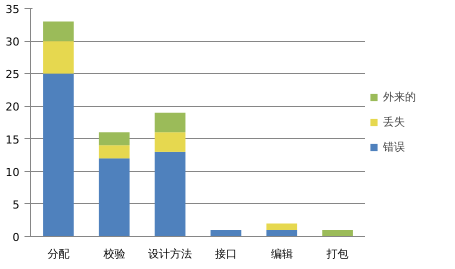 The width and height of the screenshot is (455, 269). I want to click on y-tick-label: 35, so click(13, 9).